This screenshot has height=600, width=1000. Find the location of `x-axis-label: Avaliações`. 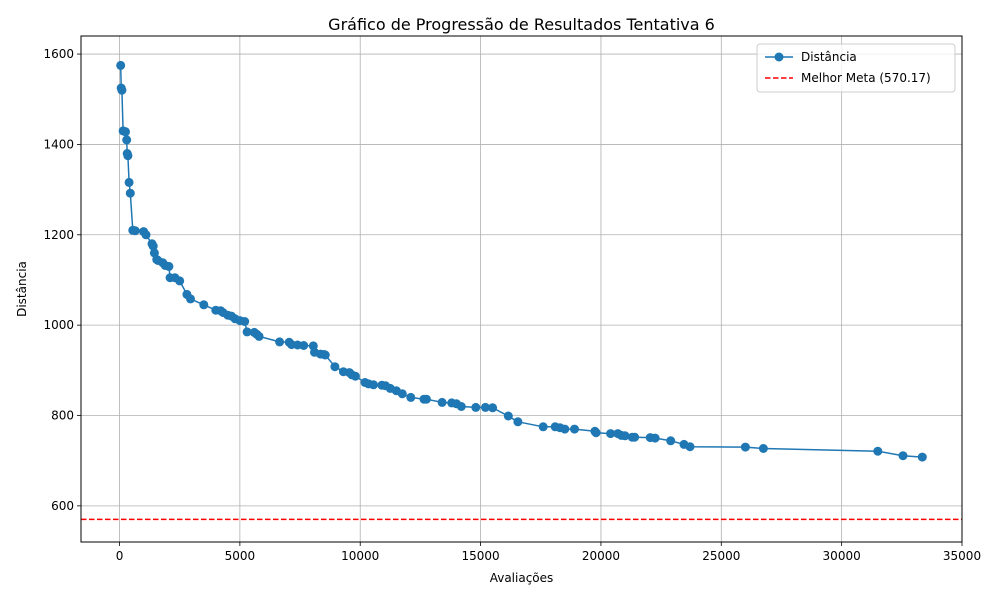

x-axis-label: Avaliações is located at coordinates (522, 578).